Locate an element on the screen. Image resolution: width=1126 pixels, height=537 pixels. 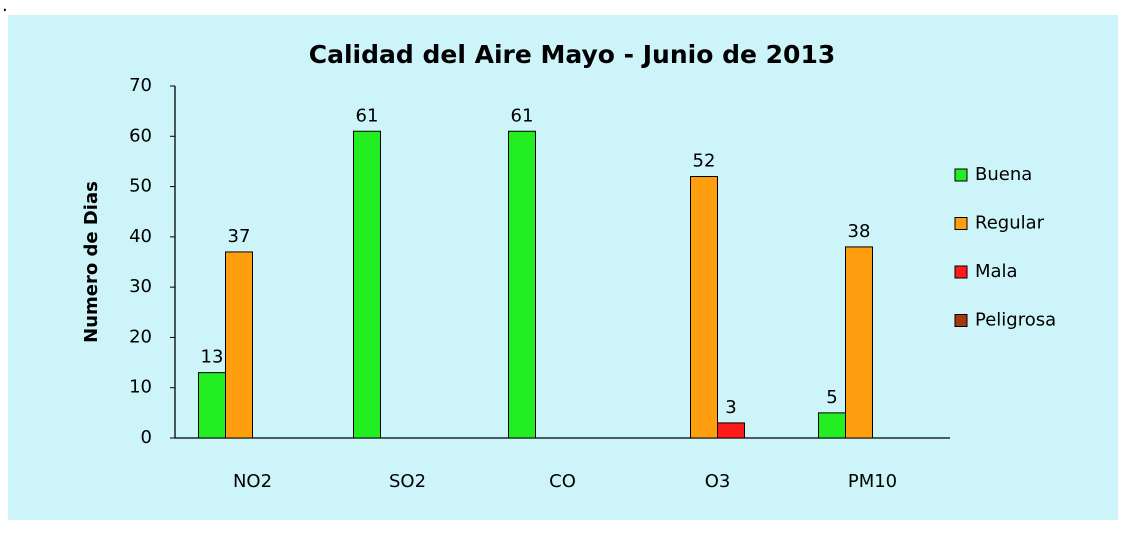
y-tick-label: 40 is located at coordinates (140, 236).